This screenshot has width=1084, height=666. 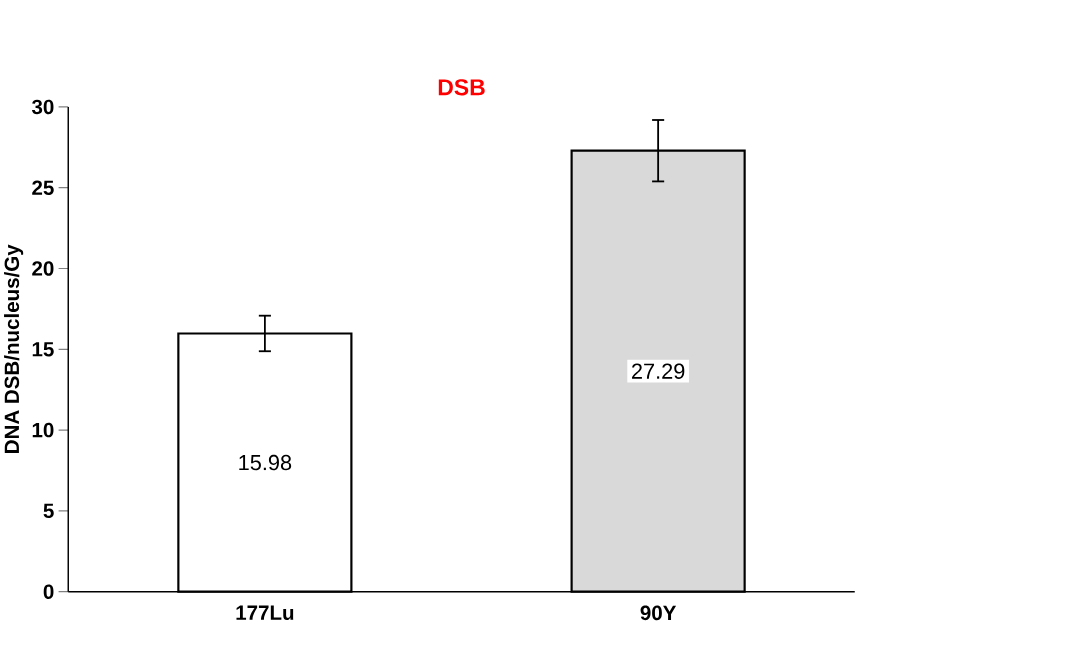 What do you see at coordinates (43, 430) in the screenshot?
I see `y-tick-label: 10` at bounding box center [43, 430].